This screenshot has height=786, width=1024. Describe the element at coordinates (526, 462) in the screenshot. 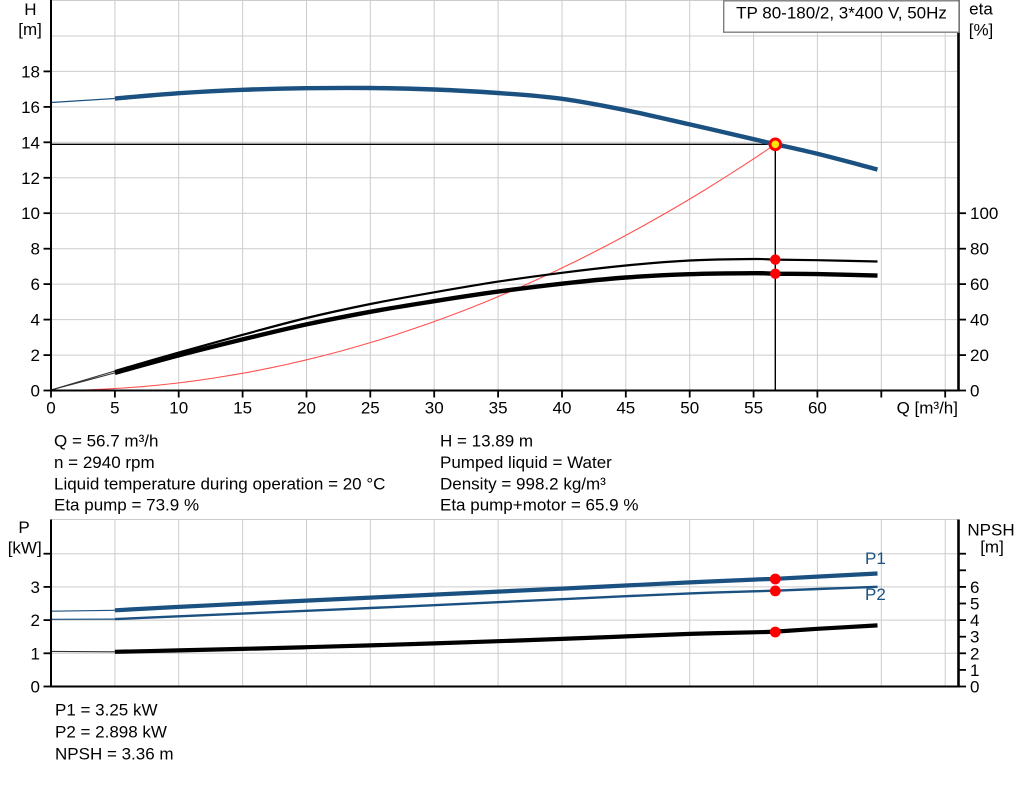

I see `svg-text: Pumped liquid = Water` at that location.